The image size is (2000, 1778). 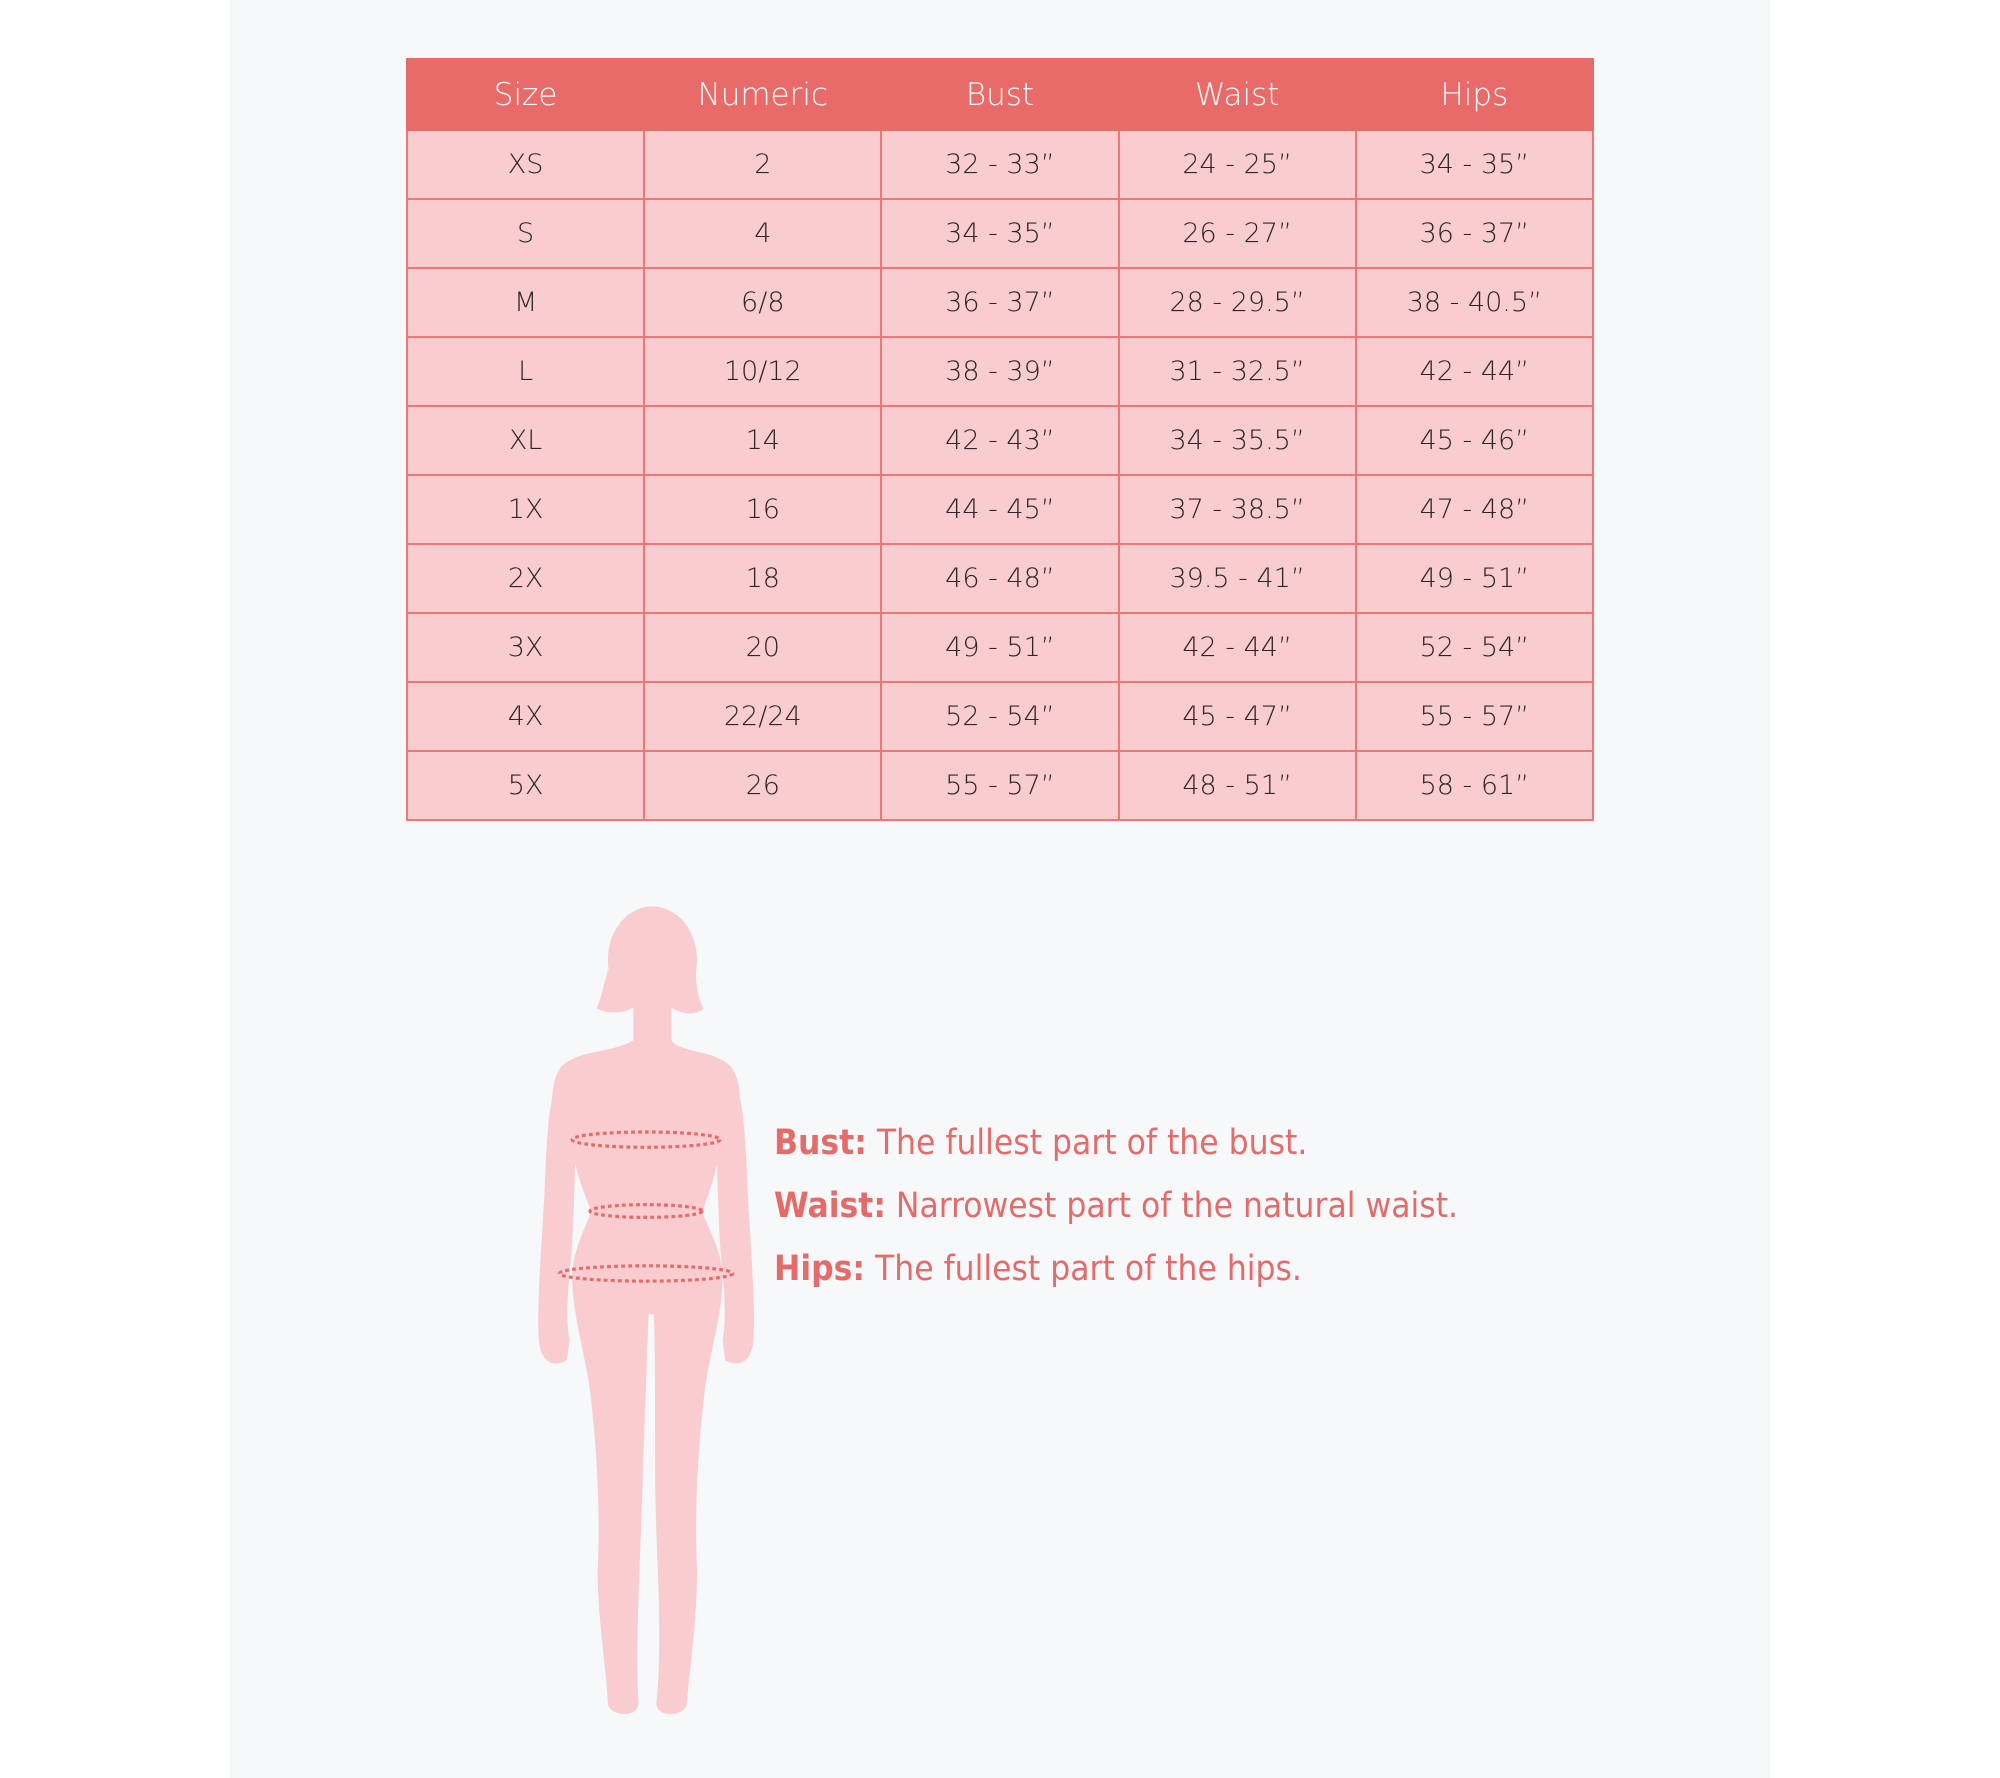 I want to click on column-header-hips: Hips, so click(x=1474, y=94).